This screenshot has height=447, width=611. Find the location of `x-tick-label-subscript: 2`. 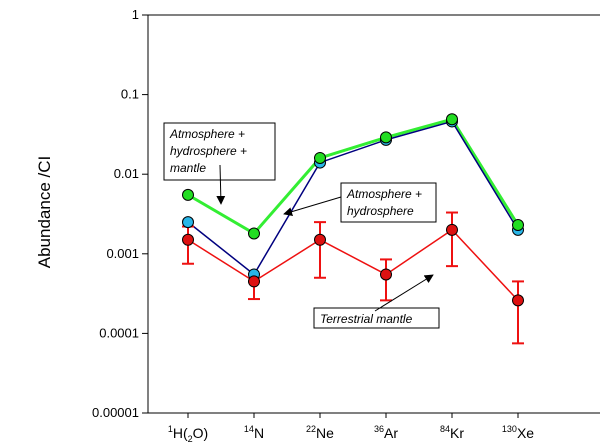

x-tick-label-subscript: 2 is located at coordinates (190, 439).